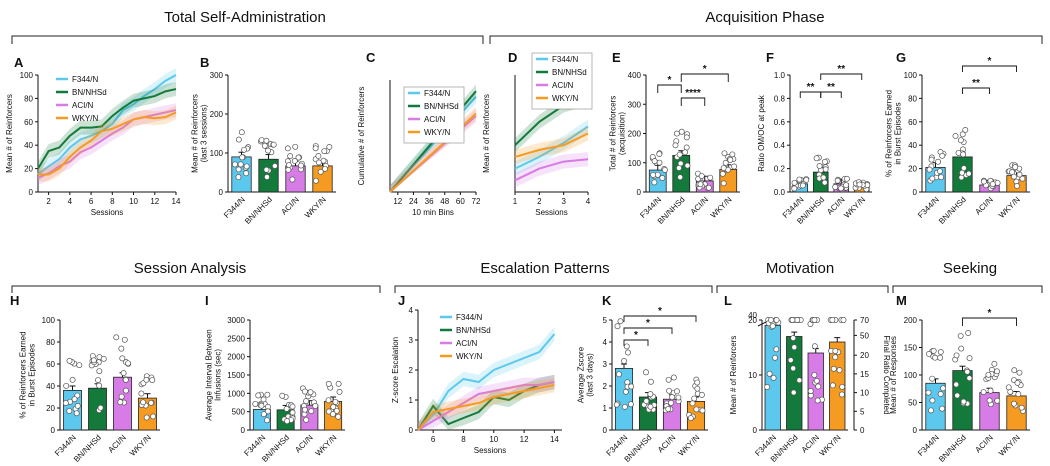 This screenshot has width=1050, height=466. Describe the element at coordinates (544, 268) in the screenshot. I see `section-escalation-patterns: Escalation Patterns` at that location.